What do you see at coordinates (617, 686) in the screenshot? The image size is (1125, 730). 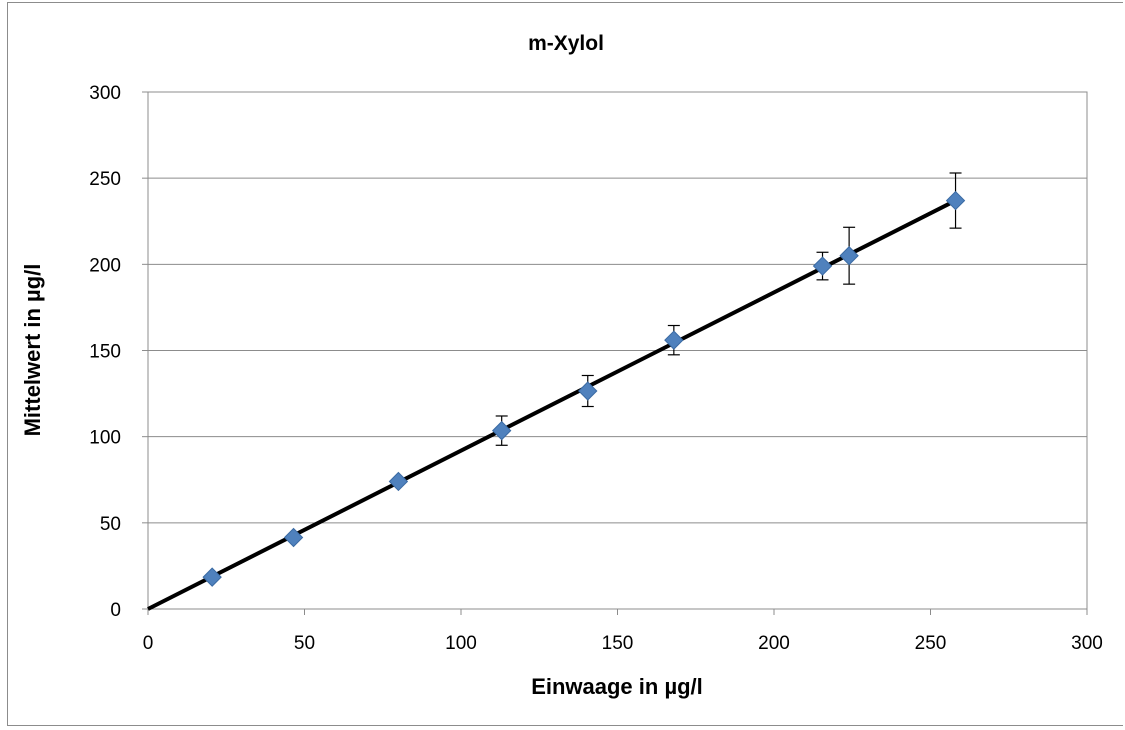 I see `x-axis-title: Einwaage in µg/l` at bounding box center [617, 686].